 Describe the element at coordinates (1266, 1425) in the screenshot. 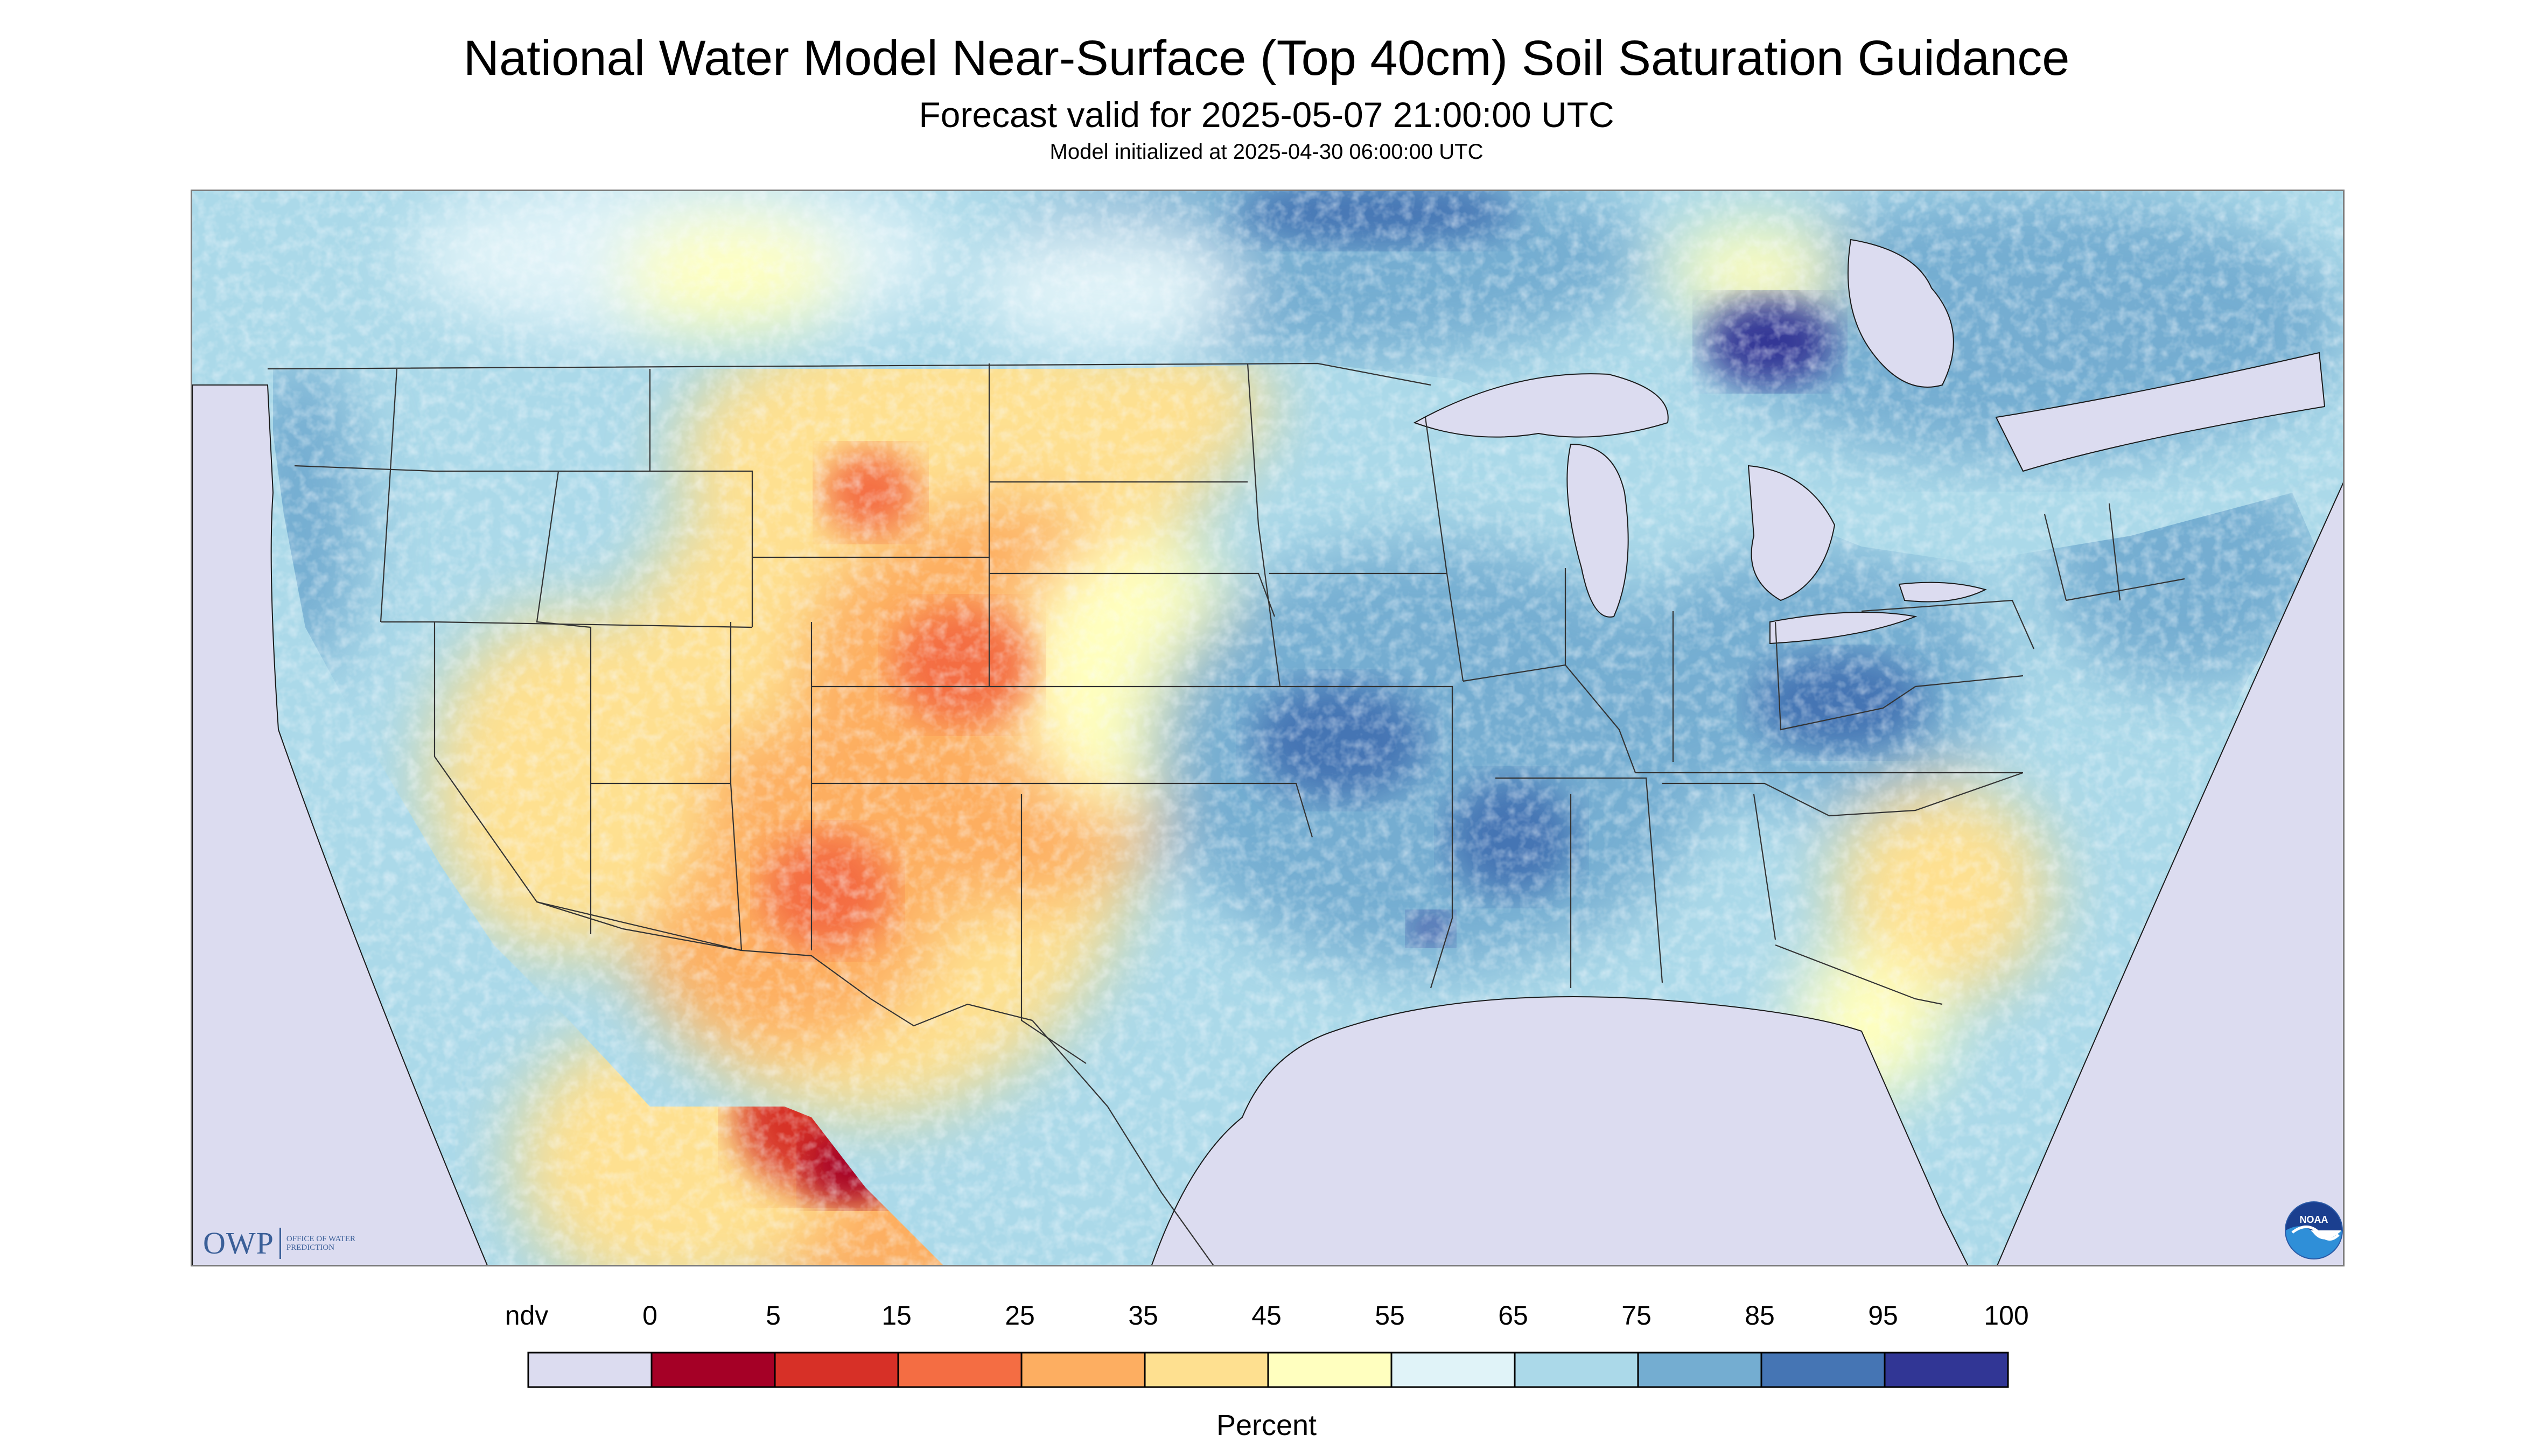

I see `legend-units-label: Percent` at that location.